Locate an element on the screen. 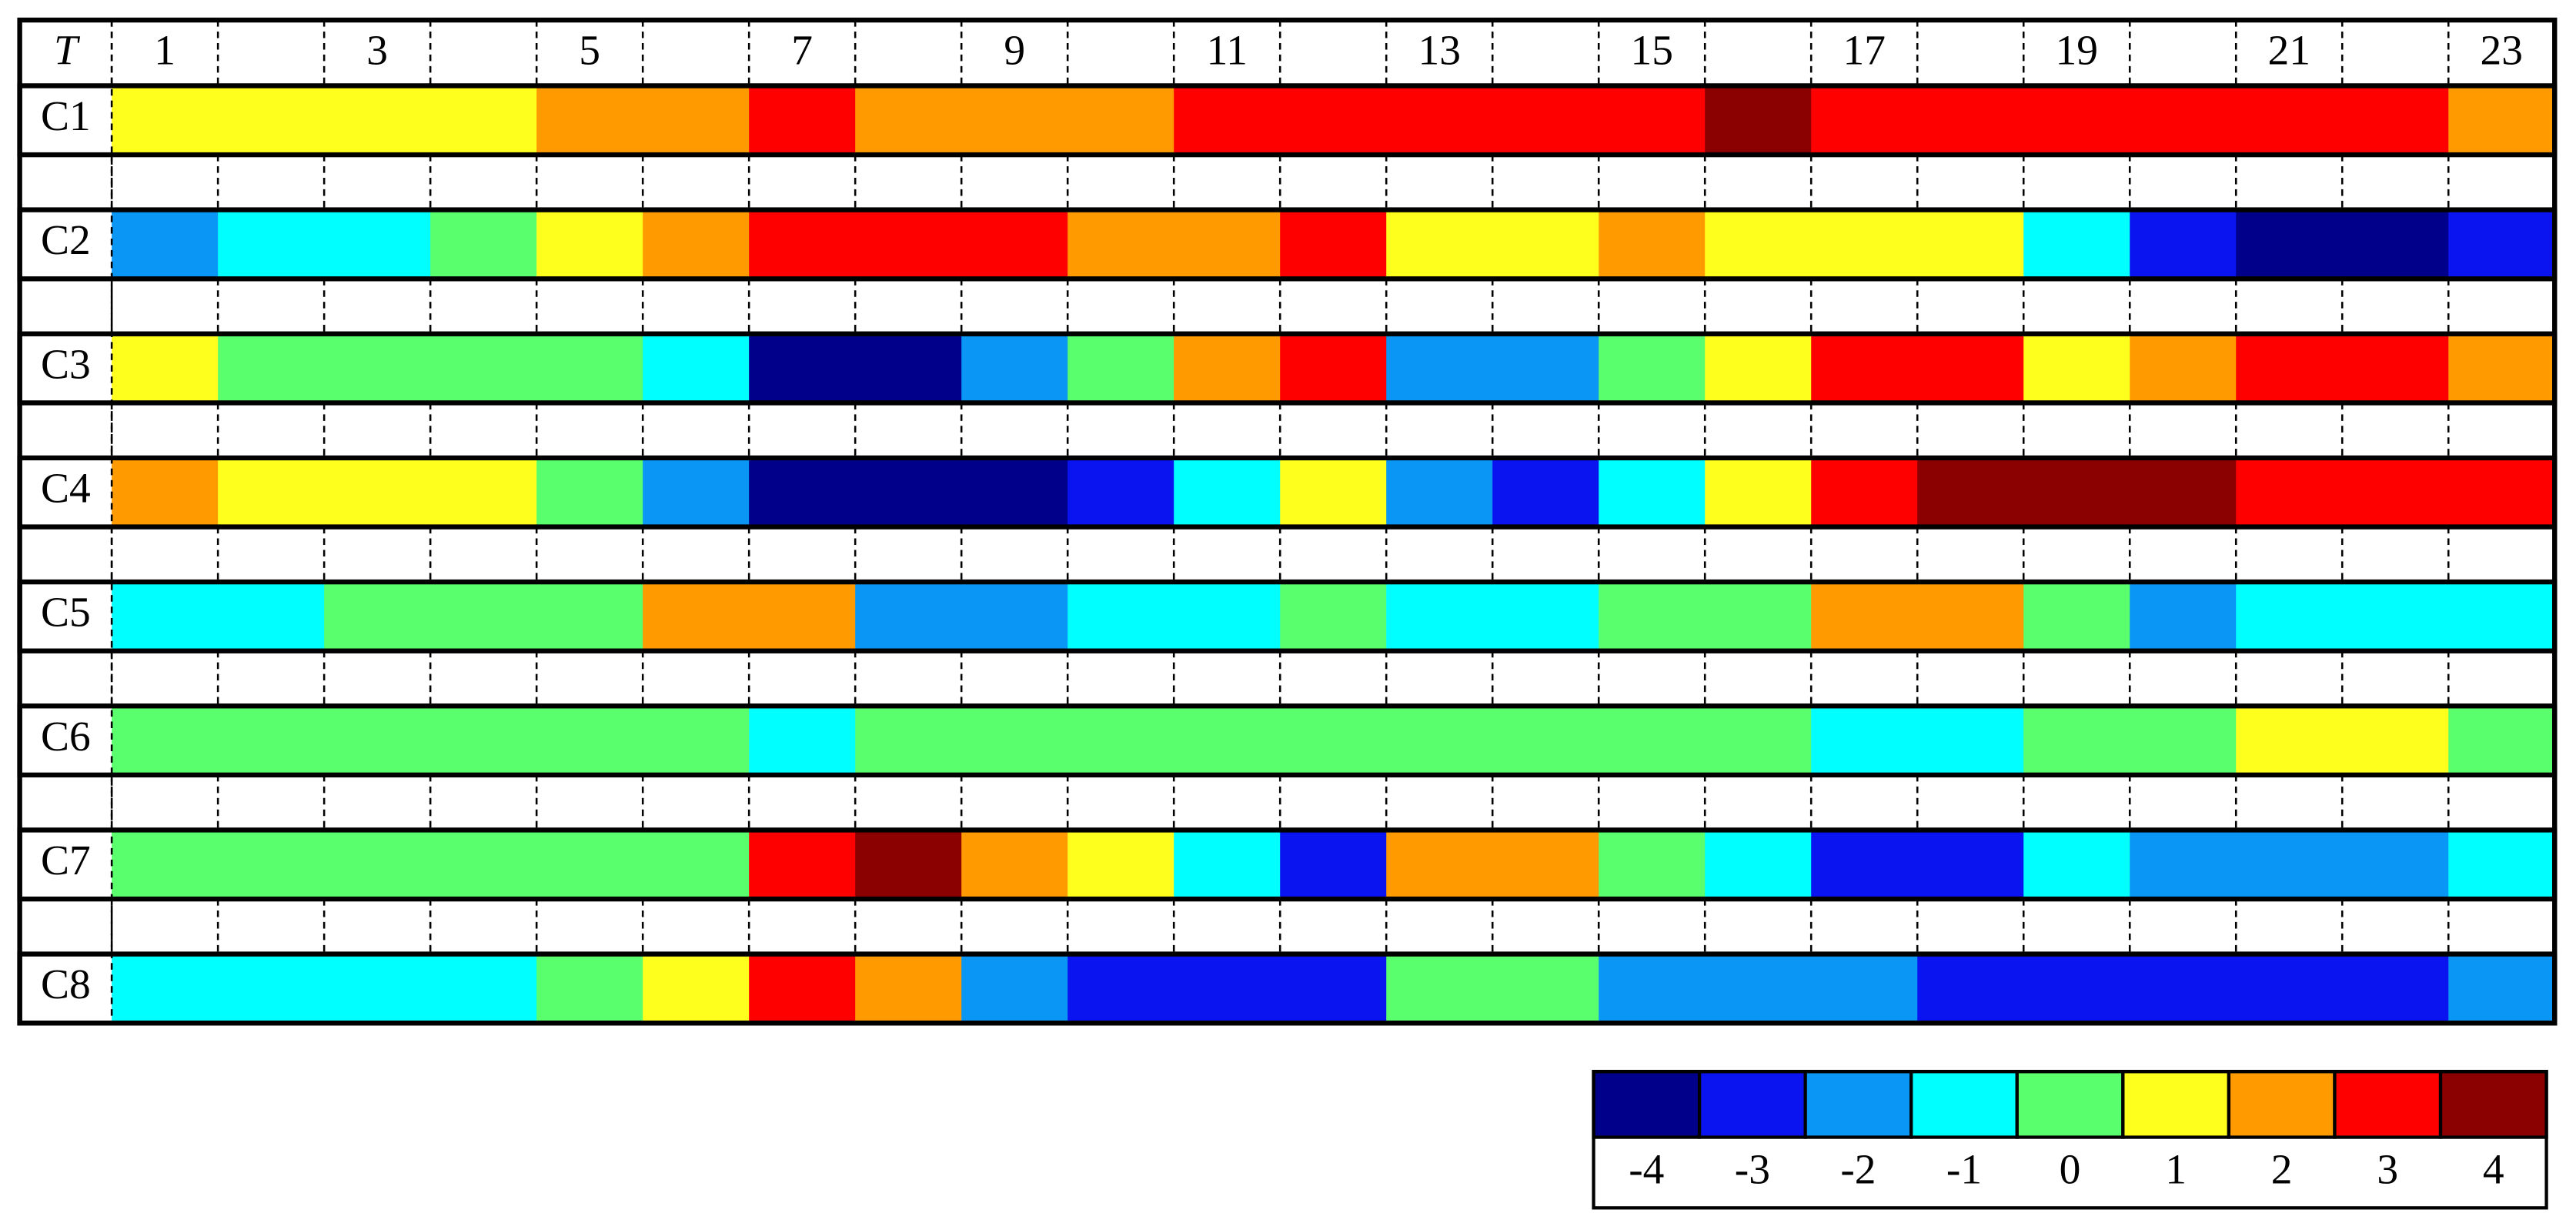  row-label: C4 is located at coordinates (66, 488).